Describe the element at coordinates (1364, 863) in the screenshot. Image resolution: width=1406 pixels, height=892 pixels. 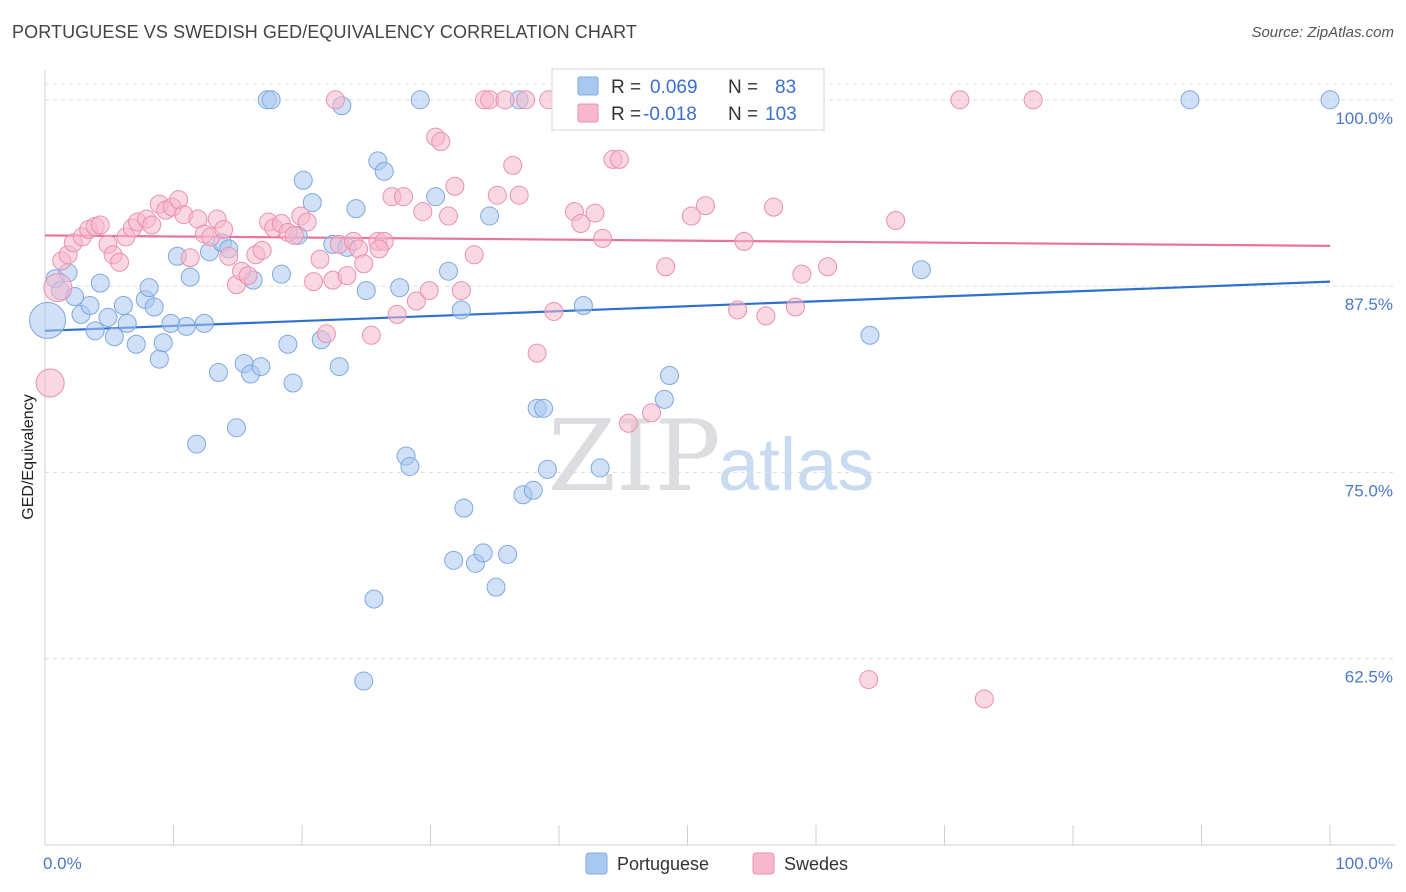
I see `x-tick-label-right: 100.0%` at that location.